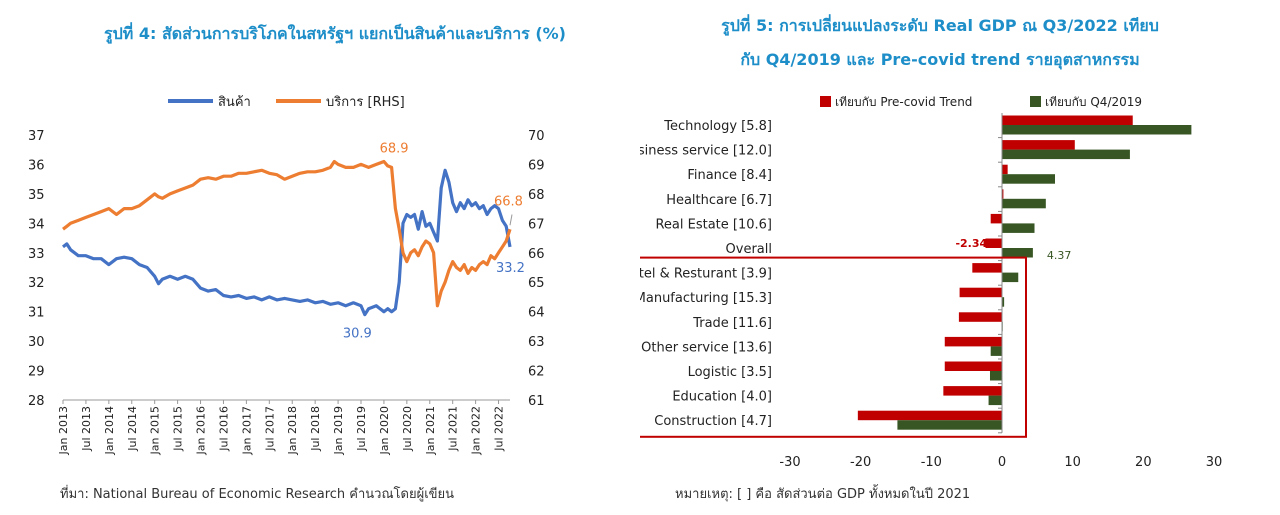 This screenshot has width=1280, height=515. I want to click on y-right-tick-label: 70, so click(536, 136).